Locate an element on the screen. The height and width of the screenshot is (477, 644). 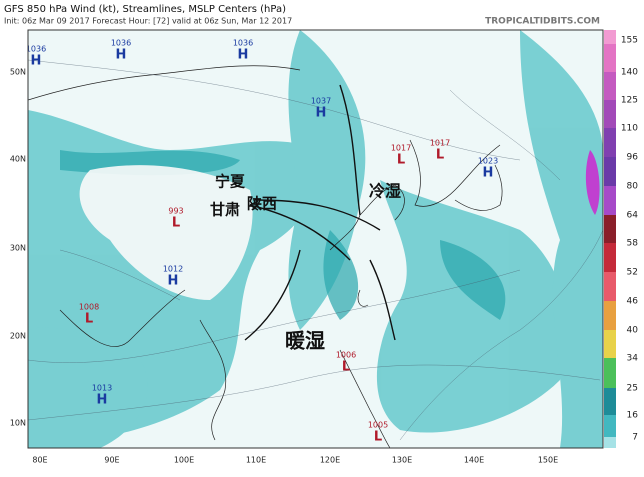
region-annotation: 甘肃 is located at coordinates (225, 210).